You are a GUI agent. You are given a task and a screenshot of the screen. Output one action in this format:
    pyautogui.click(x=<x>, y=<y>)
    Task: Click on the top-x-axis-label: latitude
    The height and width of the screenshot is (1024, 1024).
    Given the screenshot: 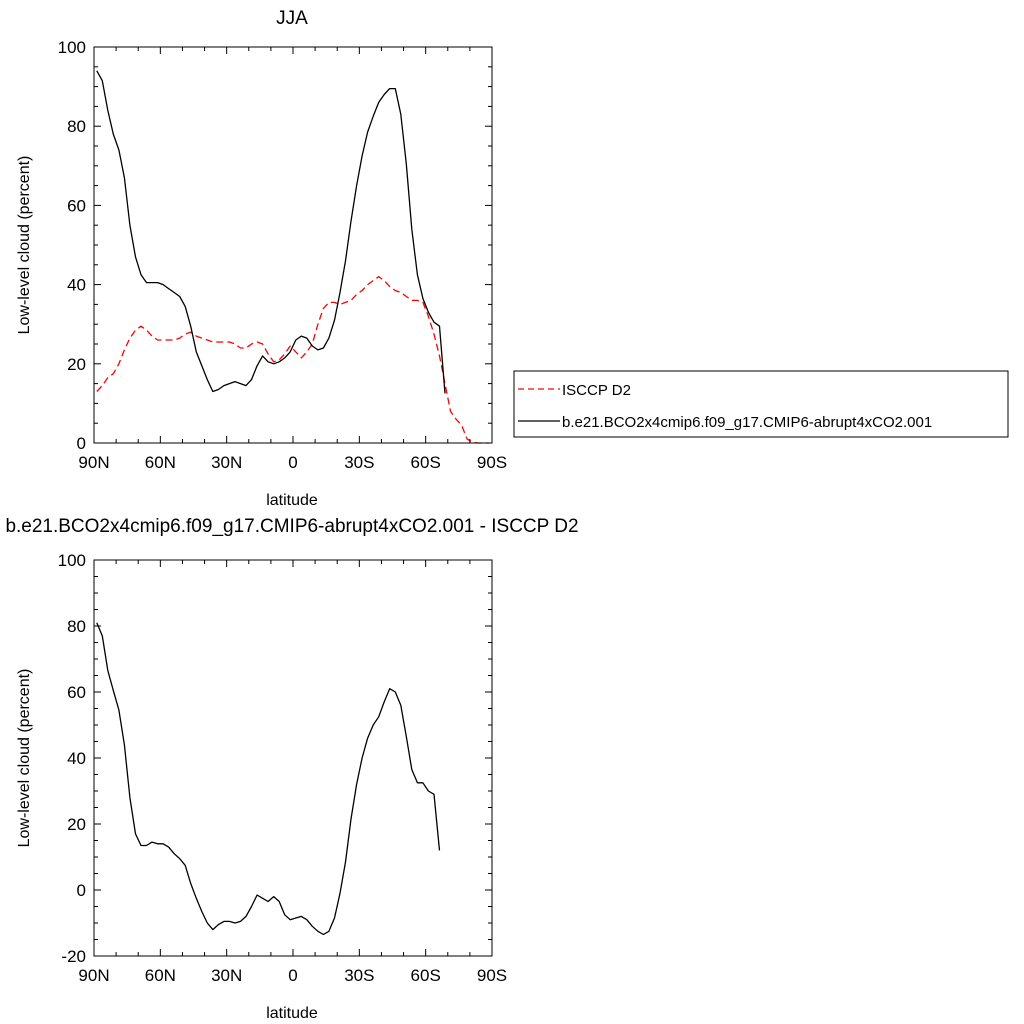 What is the action you would take?
    pyautogui.click(x=292, y=500)
    